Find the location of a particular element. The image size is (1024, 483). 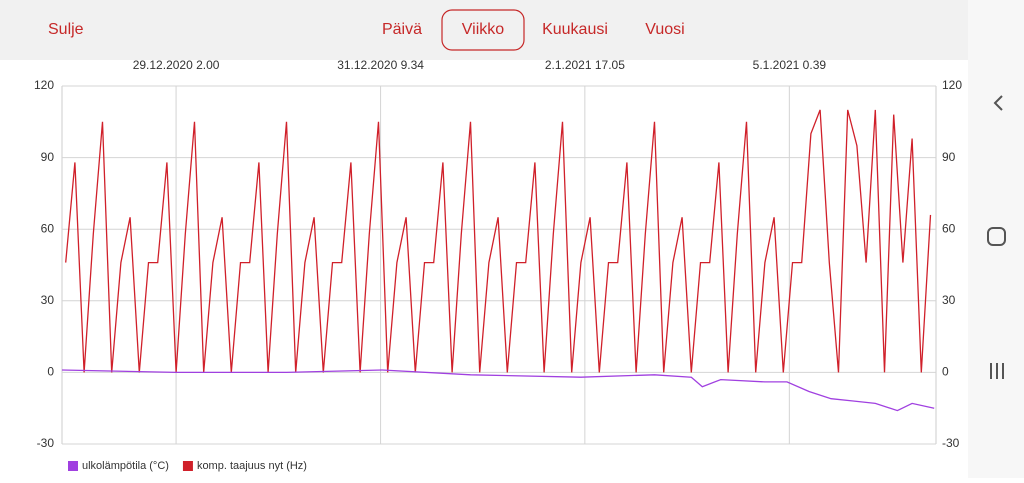

tab: Kuukausi is located at coordinates (575, 29).